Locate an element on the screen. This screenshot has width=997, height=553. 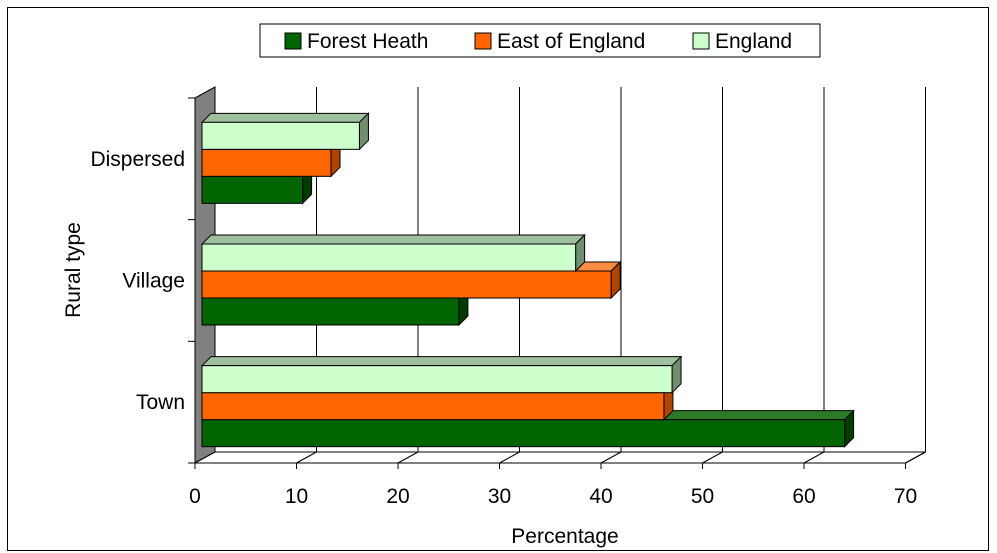
x-tick-label: 50 is located at coordinates (702, 496).